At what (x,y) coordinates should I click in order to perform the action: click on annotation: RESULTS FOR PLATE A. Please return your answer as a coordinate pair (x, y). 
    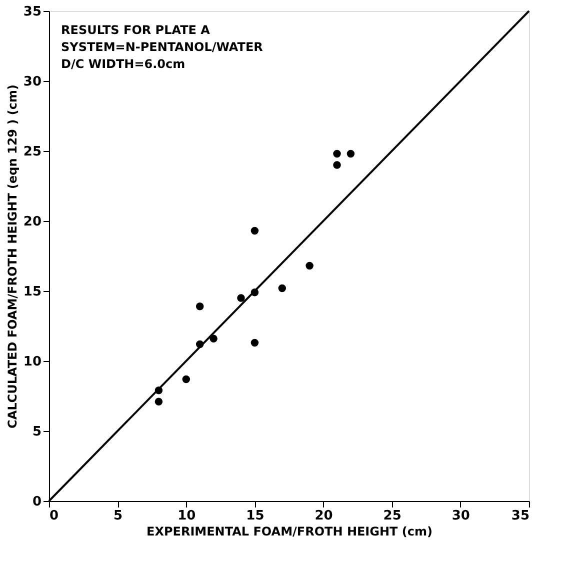
    Looking at the image, I should click on (136, 30).